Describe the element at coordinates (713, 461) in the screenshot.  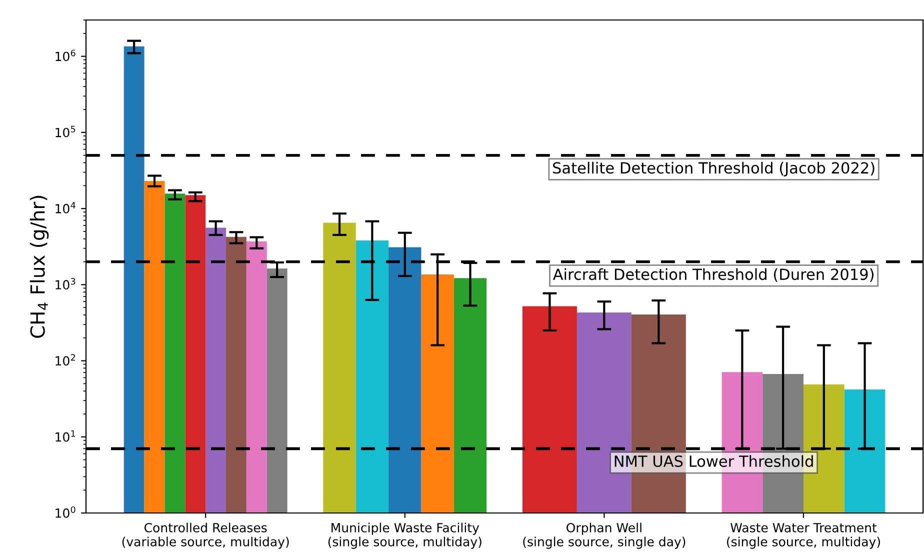
I see `ref-line-label: NMT UAS Lower Threshold` at that location.